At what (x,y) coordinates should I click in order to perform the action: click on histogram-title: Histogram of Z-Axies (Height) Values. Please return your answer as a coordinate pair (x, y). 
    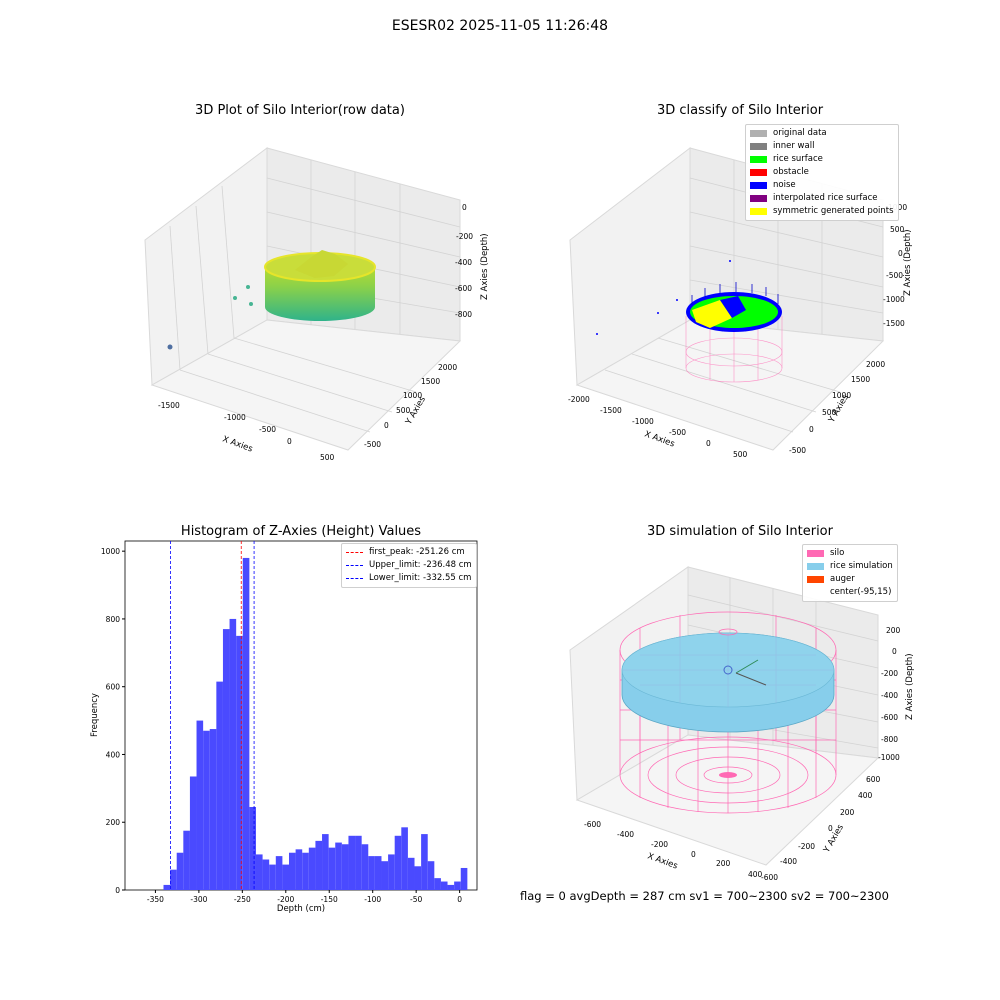
    Looking at the image, I should click on (301, 531).